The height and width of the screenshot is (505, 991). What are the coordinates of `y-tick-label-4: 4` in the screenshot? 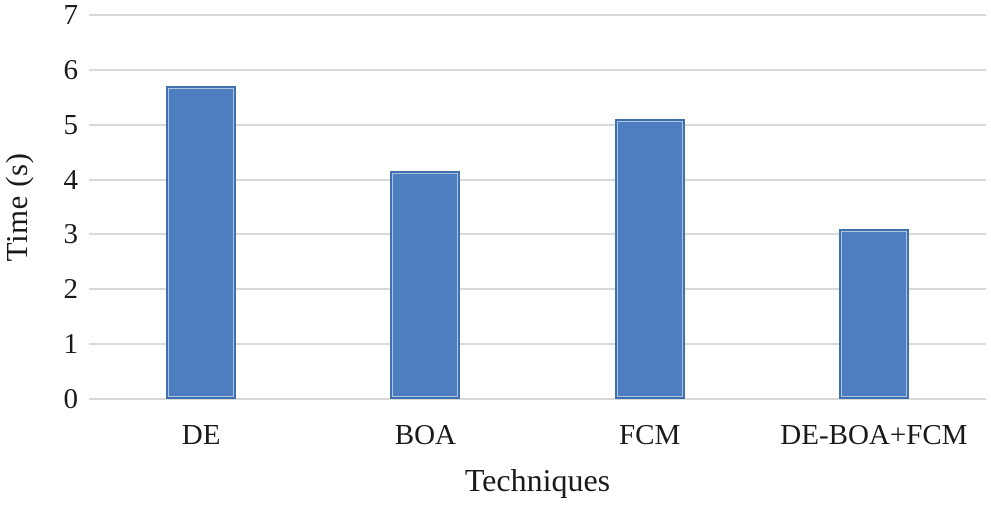 It's located at (71, 179).